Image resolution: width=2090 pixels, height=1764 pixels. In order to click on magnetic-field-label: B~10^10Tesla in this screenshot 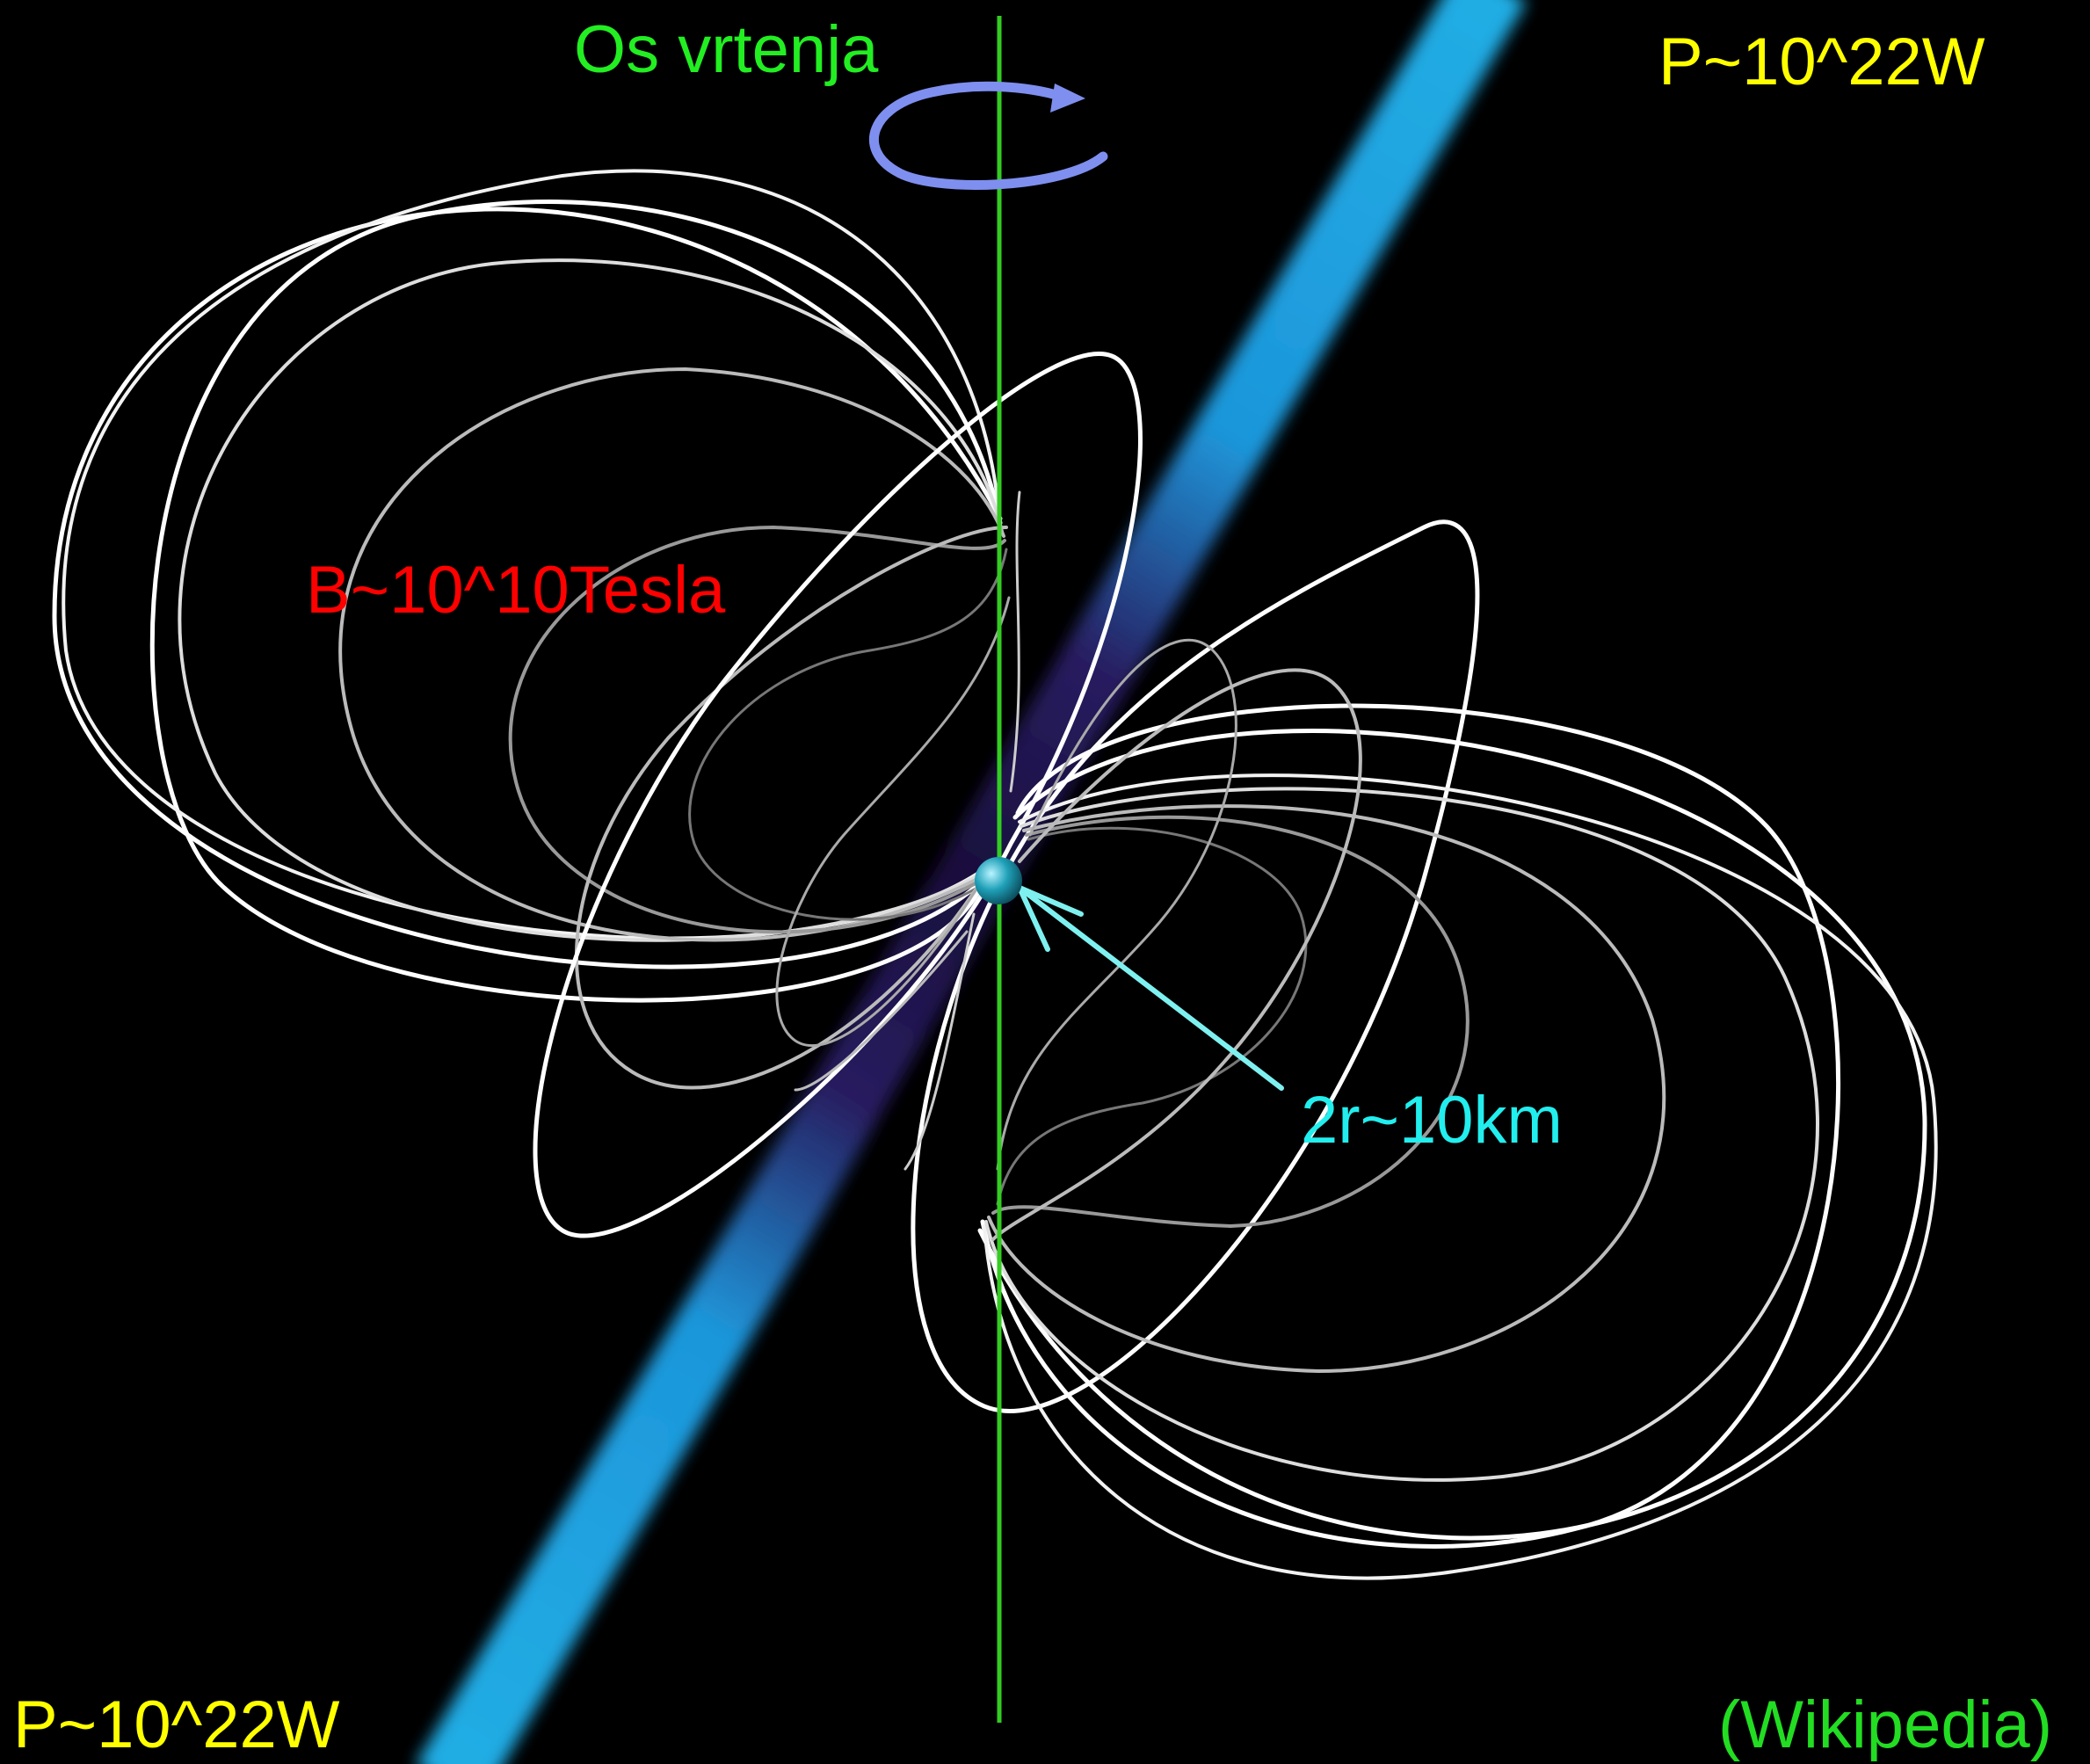, I will do `click(516, 590)`.